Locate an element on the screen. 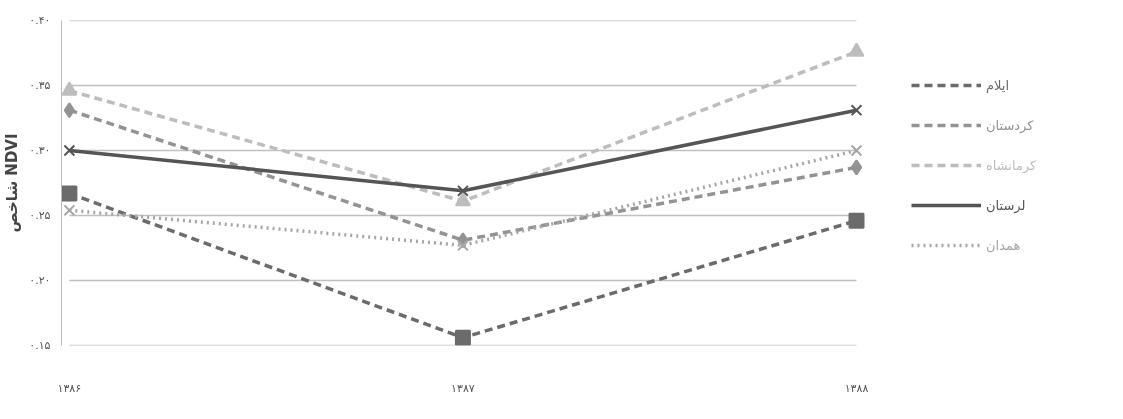 The height and width of the screenshot is (419, 1123). y-tick-label: ۰.۱۵ is located at coordinates (40, 345).